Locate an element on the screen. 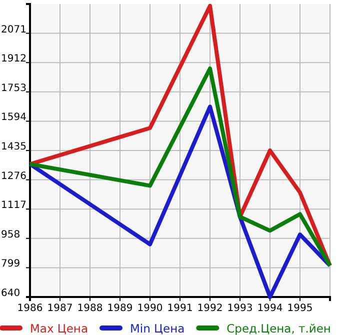 This screenshot has width=345, height=335. y-tick-label: 1753 is located at coordinates (13, 88).